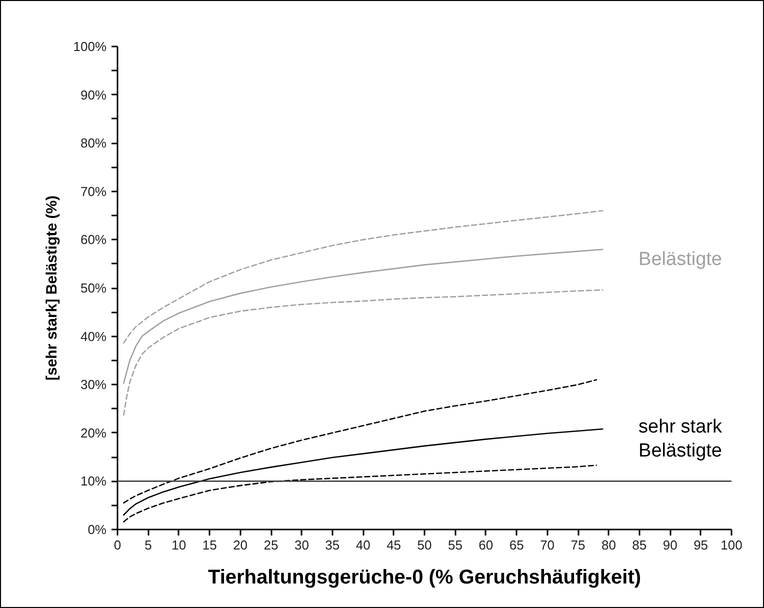 The height and width of the screenshot is (608, 764). What do you see at coordinates (51, 288) in the screenshot?
I see `y-axis-title: [sehr stark] Belästigte (%)` at bounding box center [51, 288].